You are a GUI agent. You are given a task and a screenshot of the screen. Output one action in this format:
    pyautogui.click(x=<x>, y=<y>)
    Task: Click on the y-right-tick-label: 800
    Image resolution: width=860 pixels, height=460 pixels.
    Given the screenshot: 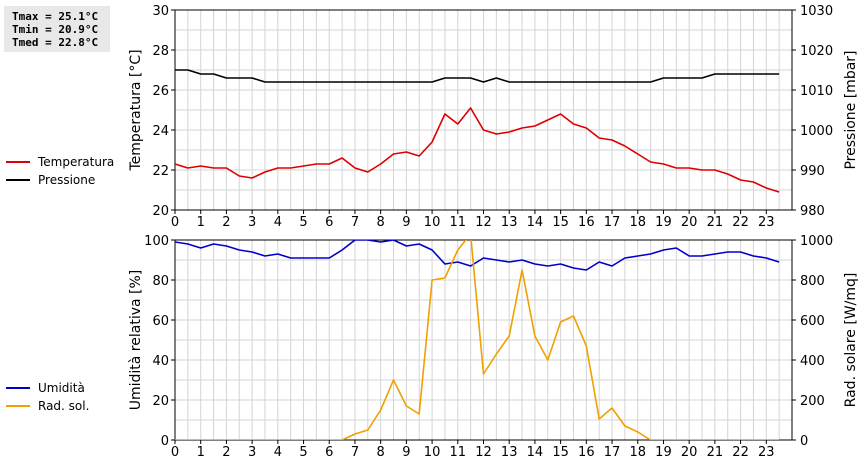 What is the action you would take?
    pyautogui.click(x=812, y=281)
    